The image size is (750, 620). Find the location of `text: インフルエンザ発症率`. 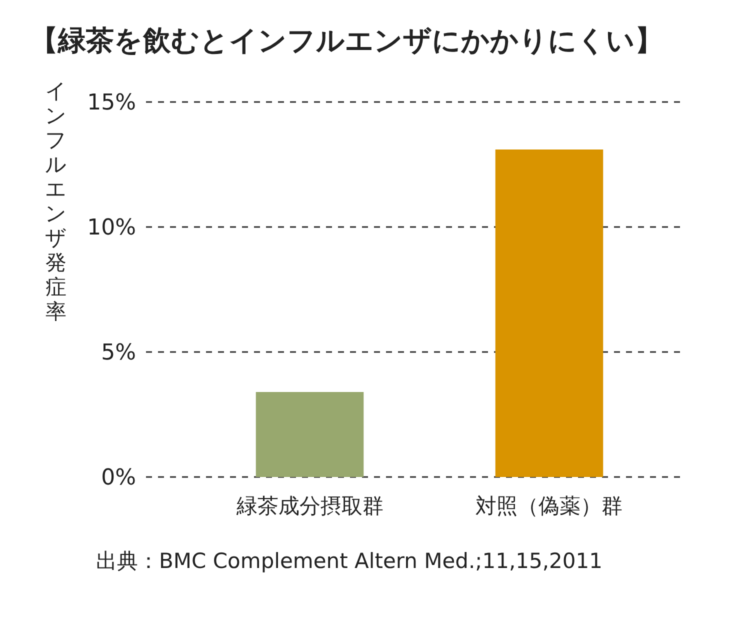

text: インフルエンザ発症率 is located at coordinates (56, 201).